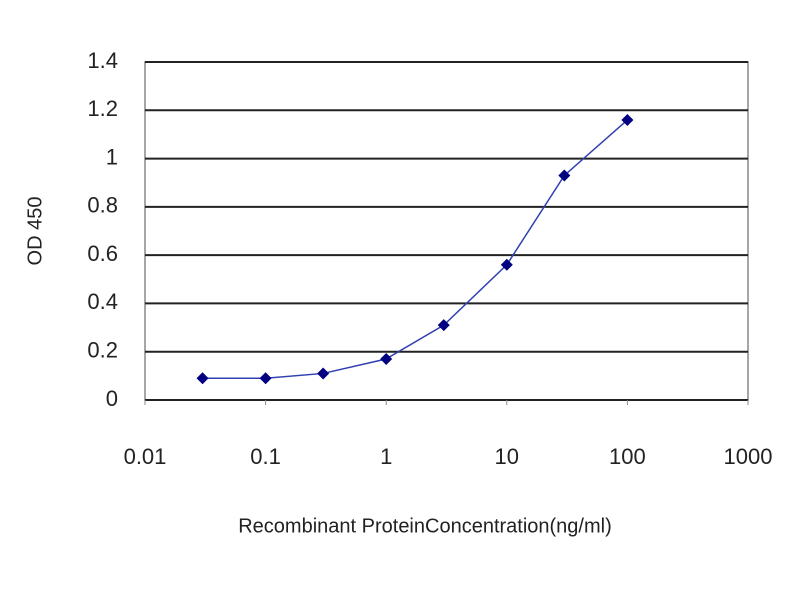 The width and height of the screenshot is (800, 600). What do you see at coordinates (102, 253) in the screenshot?
I see `y-tick-label: 0.6` at bounding box center [102, 253].